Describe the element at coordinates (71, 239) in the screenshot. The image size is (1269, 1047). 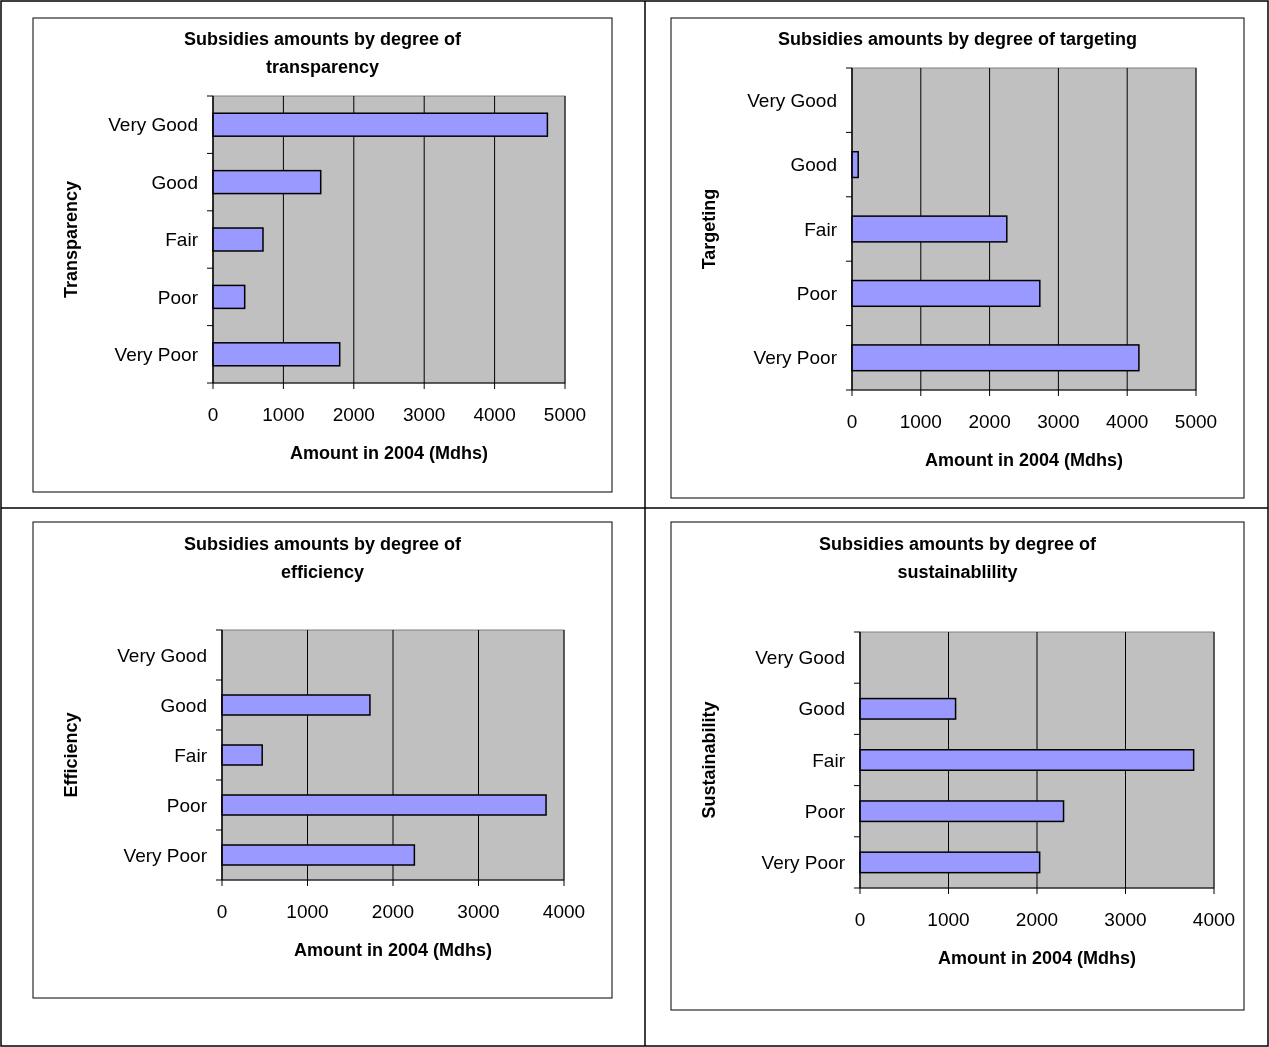
I see `y-axis-title: Transparency` at that location.